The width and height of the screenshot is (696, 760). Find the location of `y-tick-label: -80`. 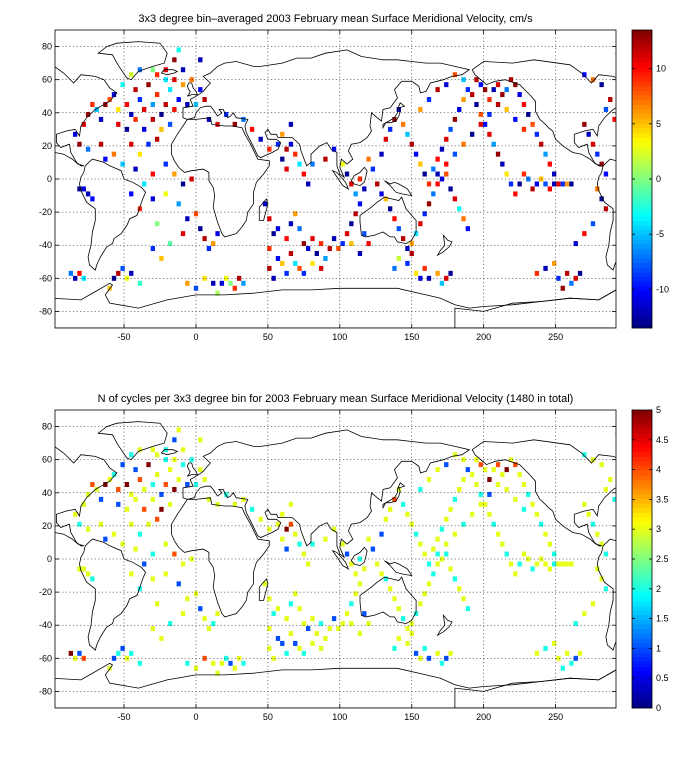

y-tick-label: -80 is located at coordinates (45, 691).